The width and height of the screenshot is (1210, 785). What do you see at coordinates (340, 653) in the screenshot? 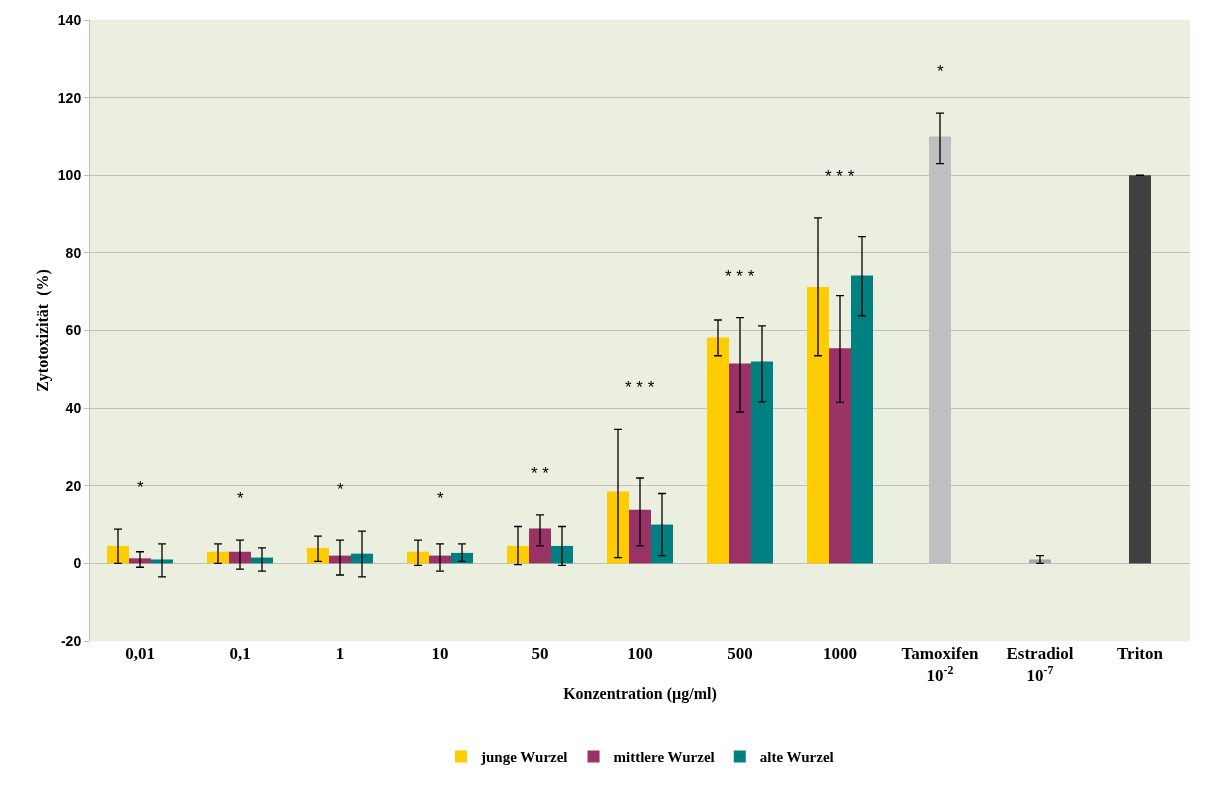
I see `x-tick-label: 1` at bounding box center [340, 653].